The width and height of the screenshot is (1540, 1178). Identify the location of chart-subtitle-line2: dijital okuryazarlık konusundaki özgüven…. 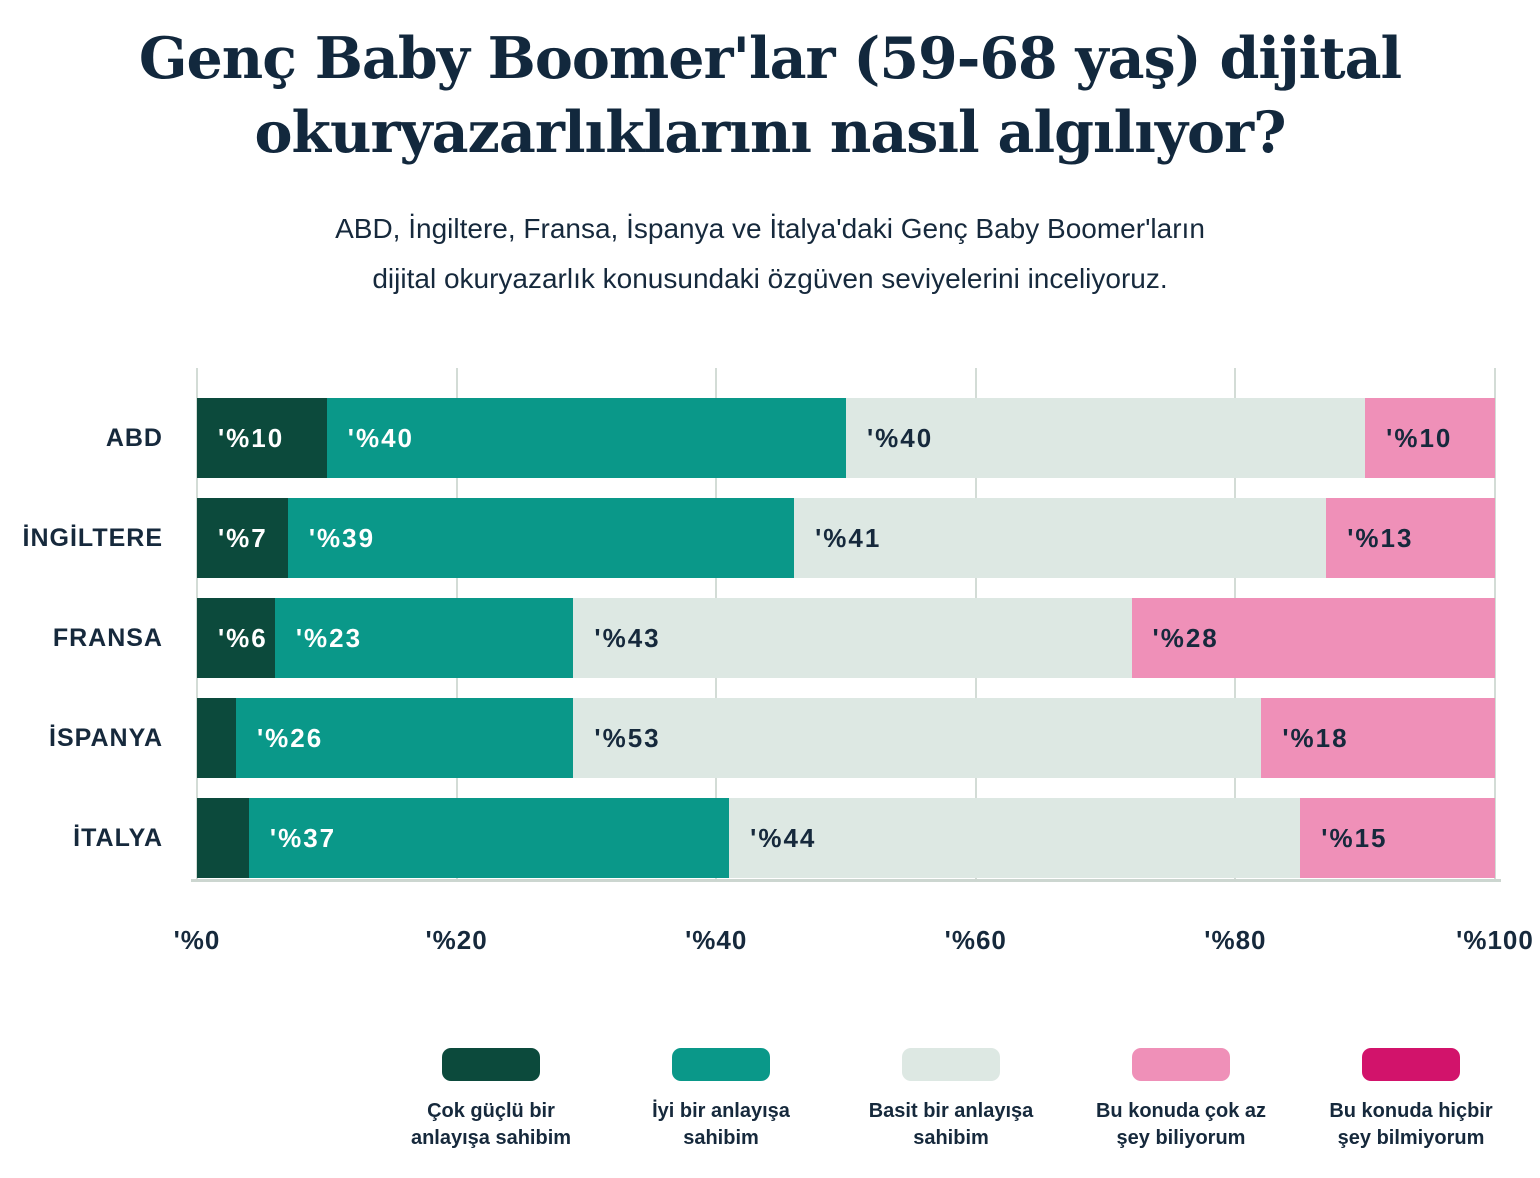
(770, 278).